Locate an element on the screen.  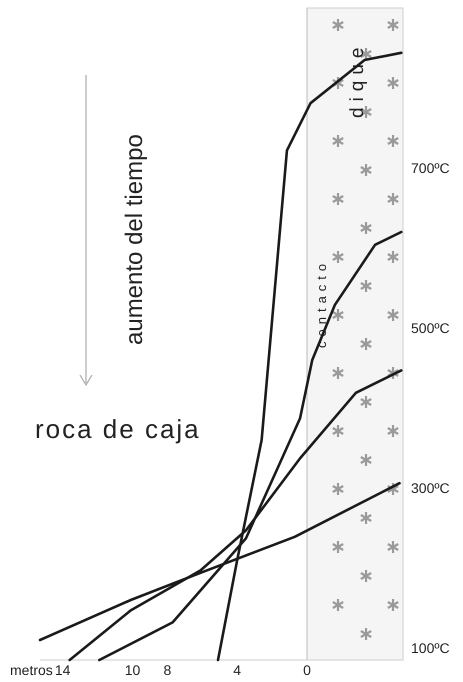
y-tick-label: 300ºC is located at coordinates (430, 488).